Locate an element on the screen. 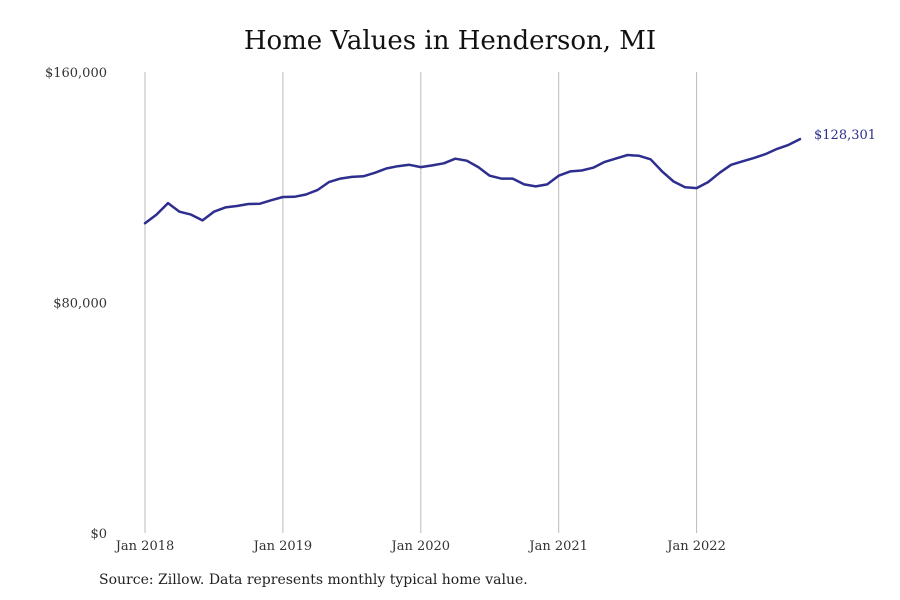  x-tick-label: Jan 2019 is located at coordinates (282, 546).